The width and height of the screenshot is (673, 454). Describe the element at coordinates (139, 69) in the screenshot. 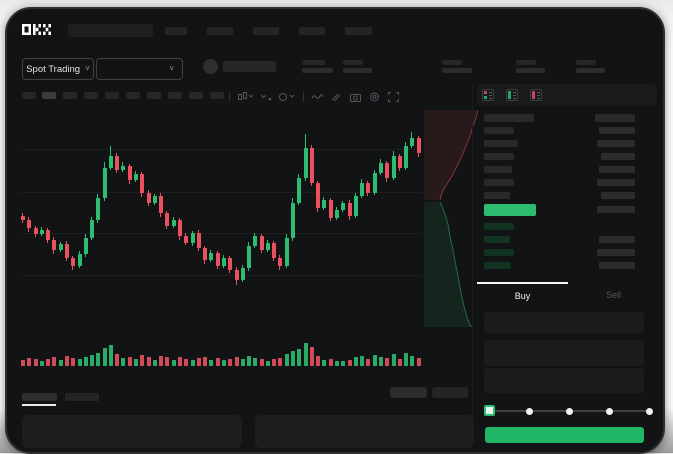

I see `pair-dropdown: ˅` at that location.